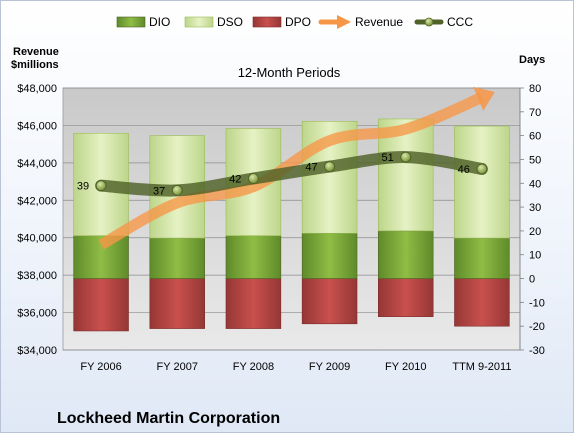 This screenshot has height=434, width=574. Describe the element at coordinates (291, 174) in the screenshot. I see `ccc-line` at that location.